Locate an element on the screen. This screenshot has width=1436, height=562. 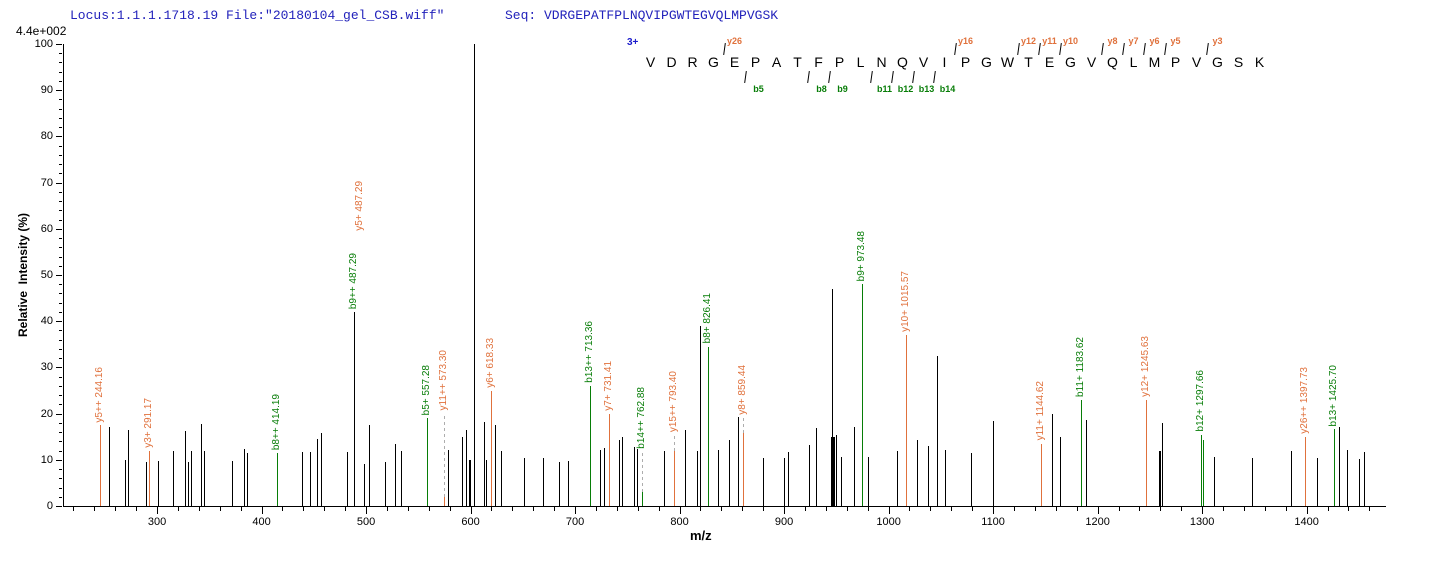
y-axis-tick-label: 40 is located at coordinates (46, 321).